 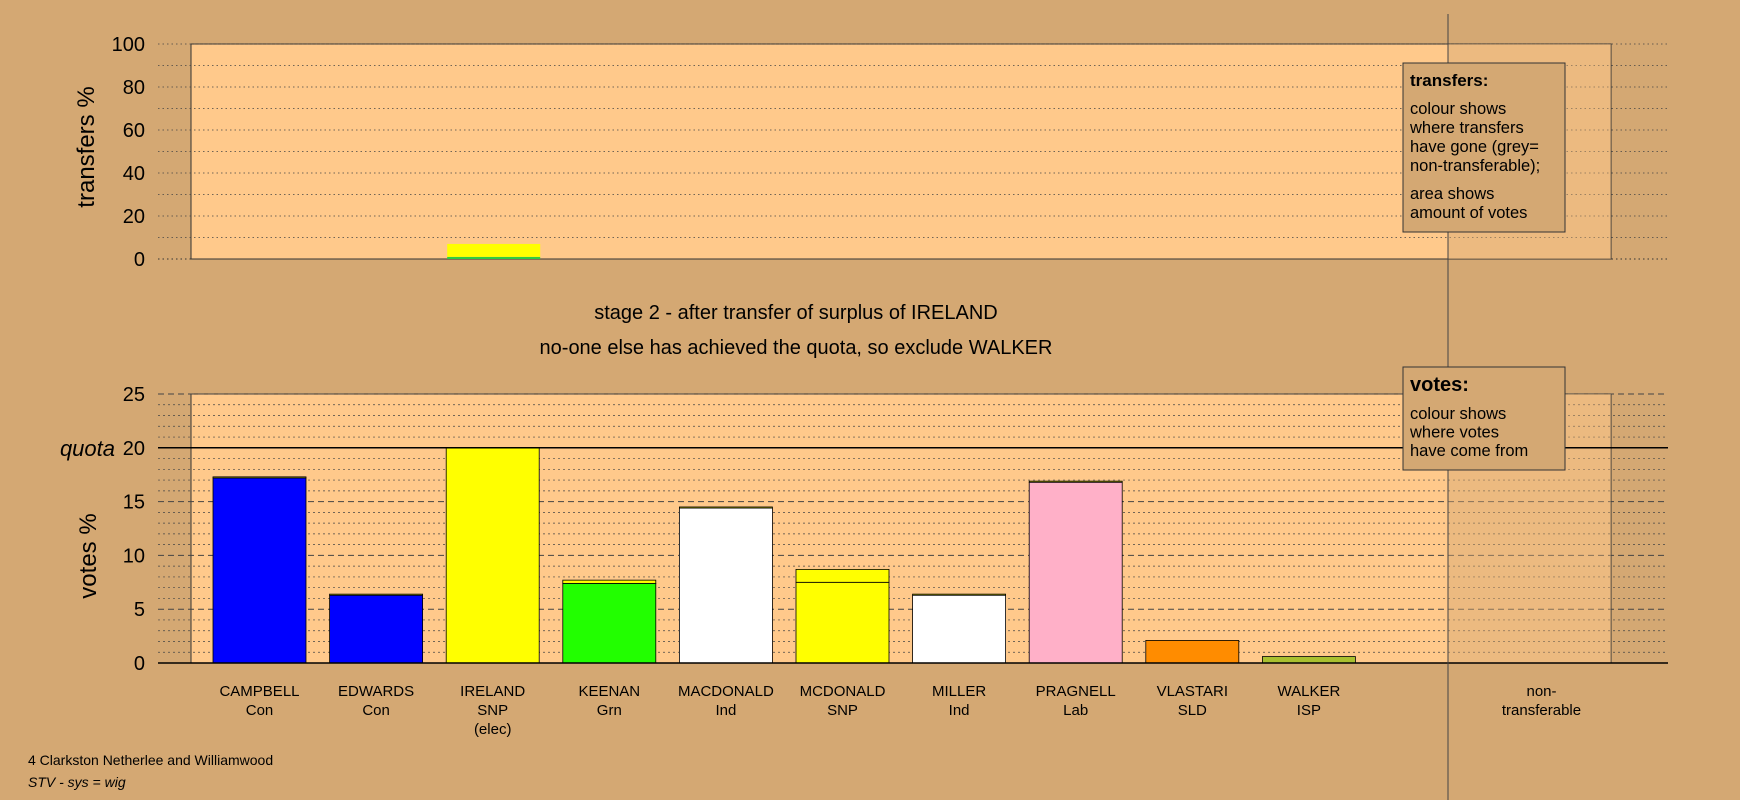 I want to click on vote-bar-walker, so click(x=1309, y=660).